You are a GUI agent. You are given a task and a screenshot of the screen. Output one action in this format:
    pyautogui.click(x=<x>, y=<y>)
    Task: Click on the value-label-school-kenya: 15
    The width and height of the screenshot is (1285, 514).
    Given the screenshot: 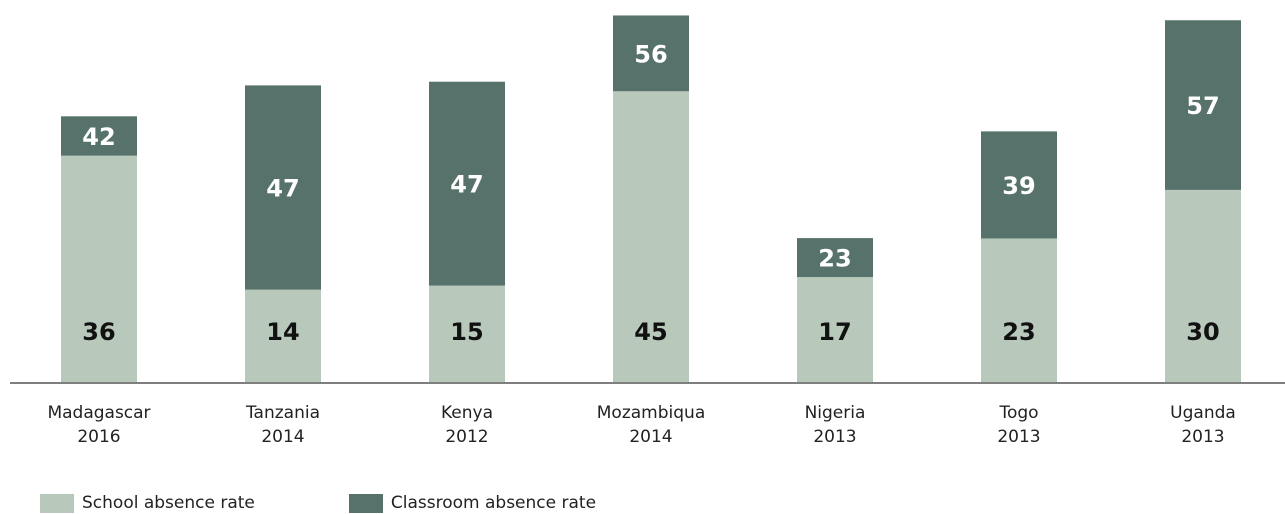 What is the action you would take?
    pyautogui.click(x=466, y=332)
    